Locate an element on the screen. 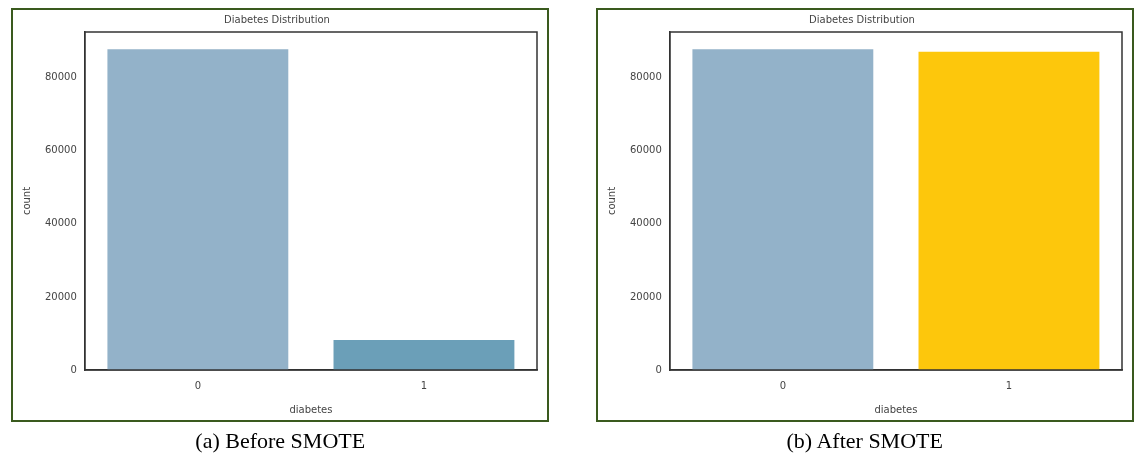 This screenshot has width=1145, height=466. text: (b) After SMOTE is located at coordinates (864, 441).